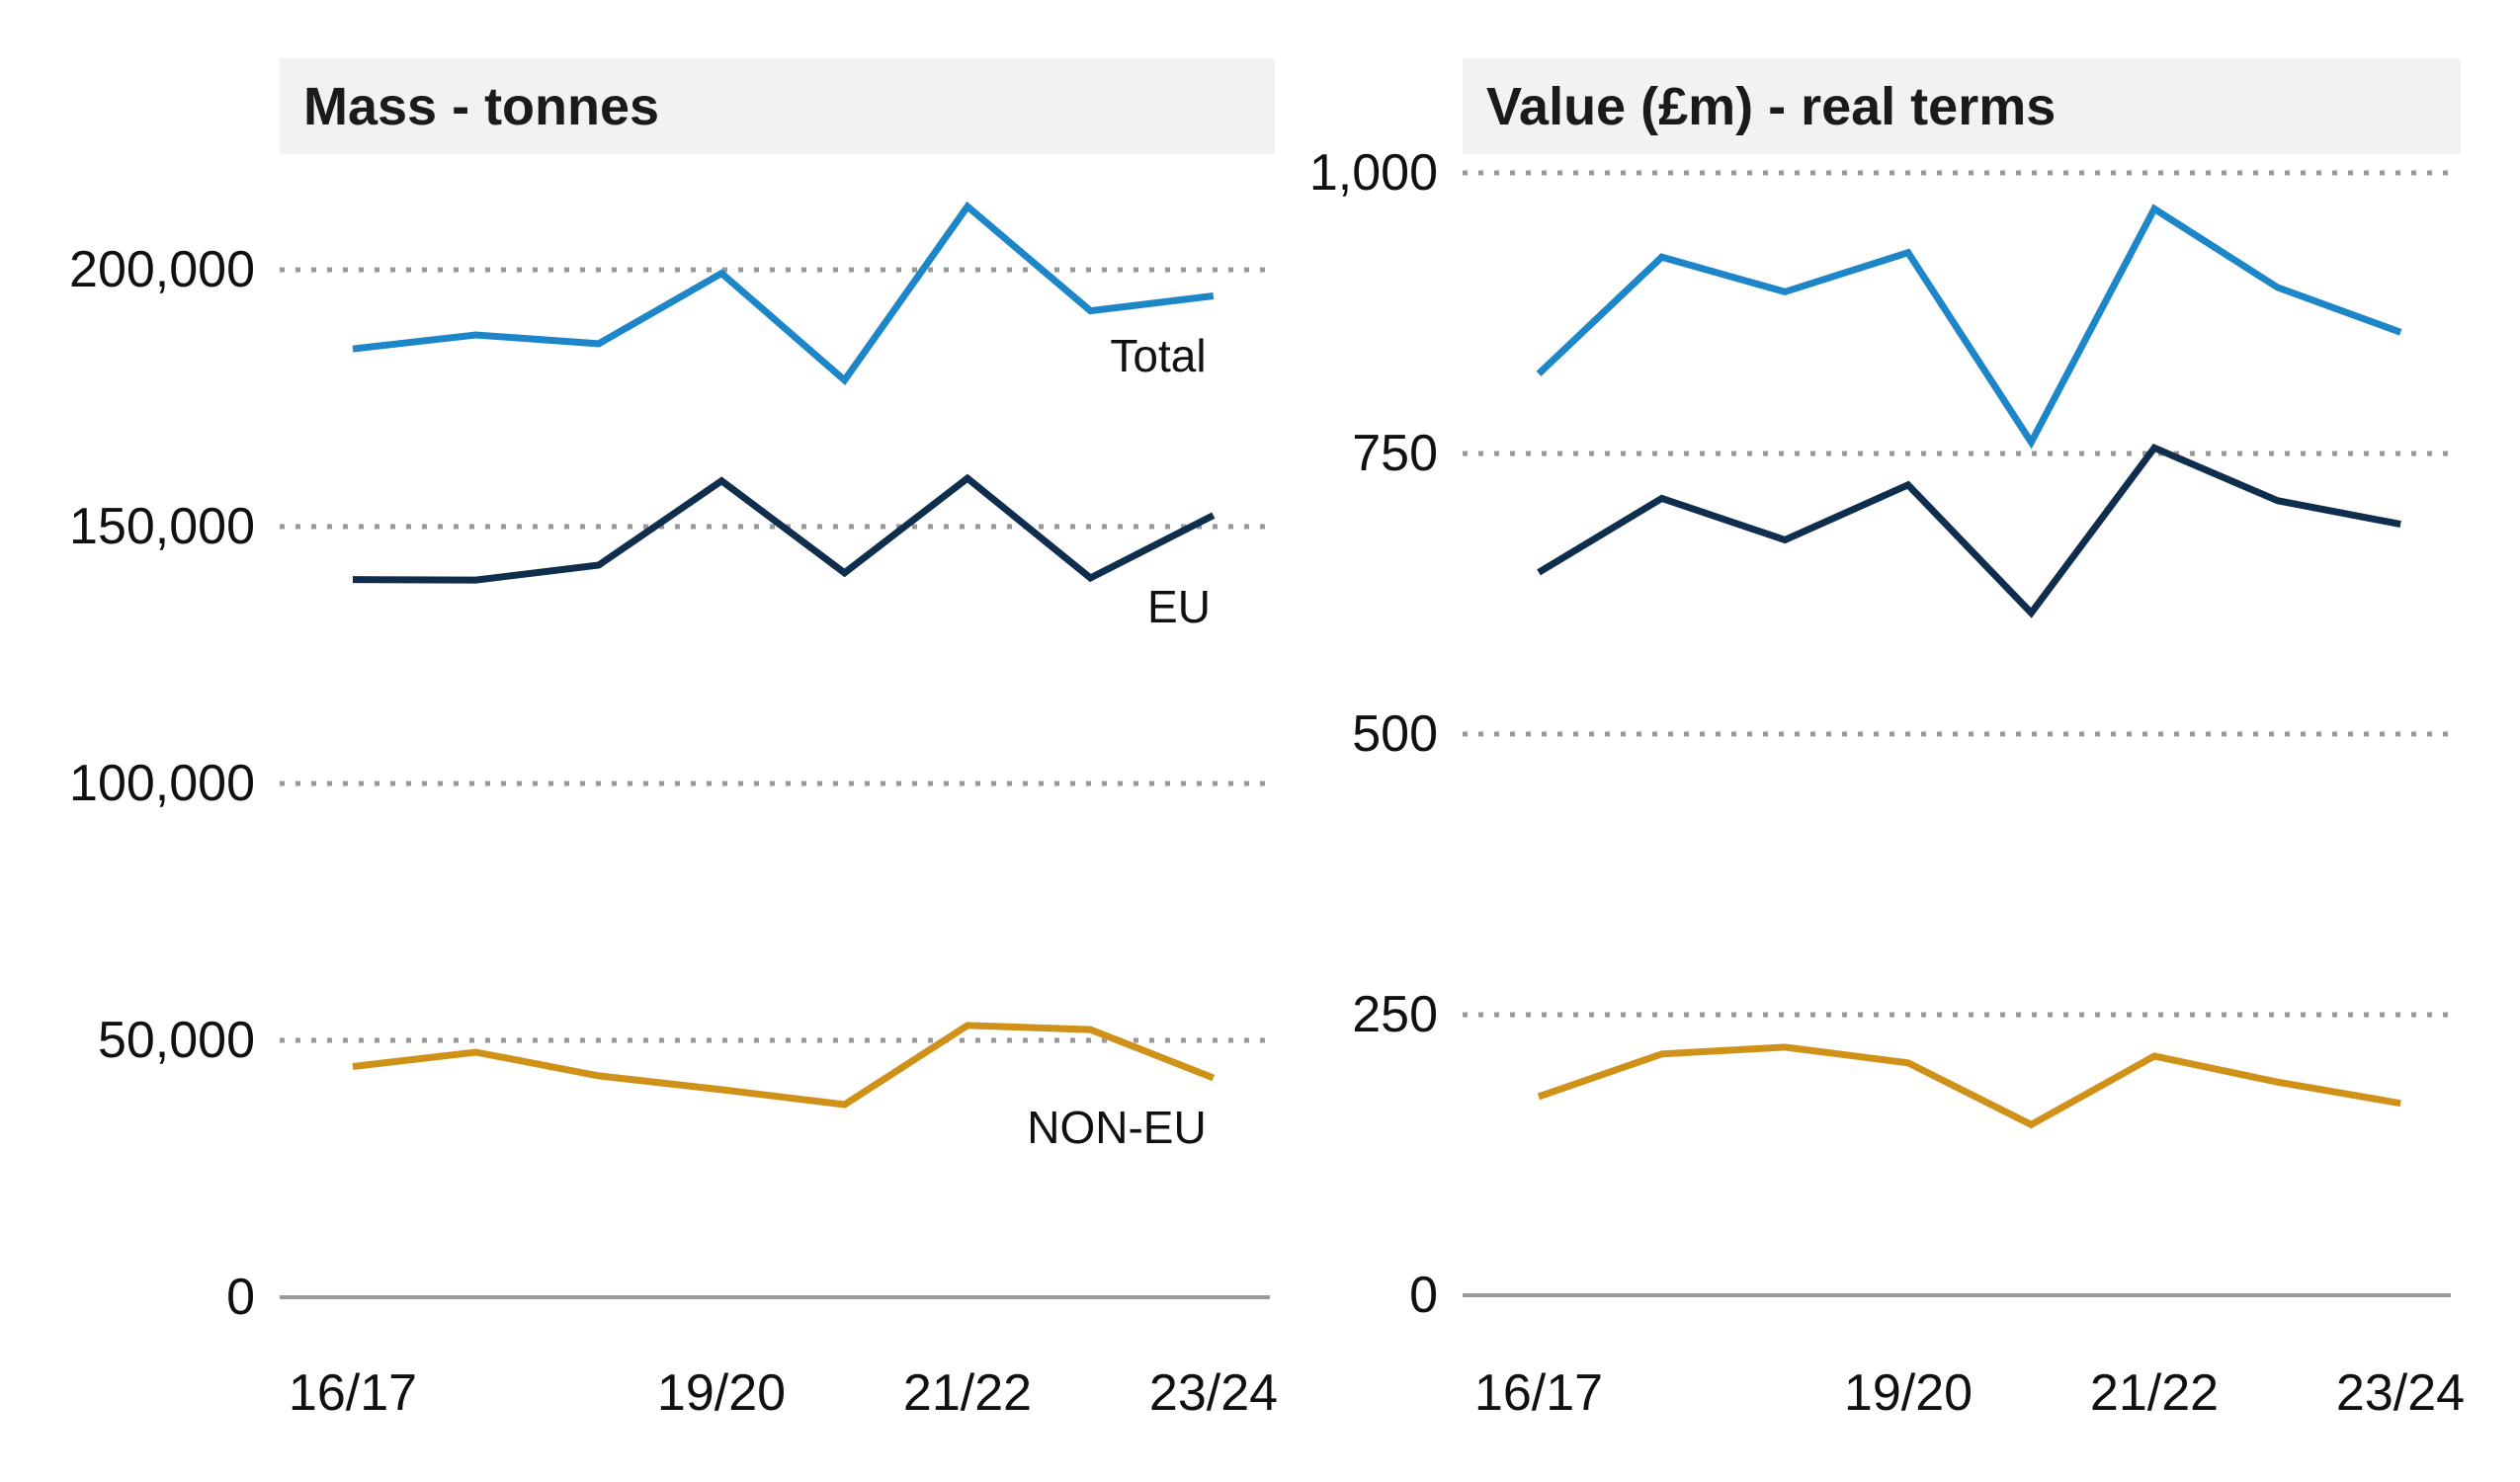  What do you see at coordinates (1158, 355) in the screenshot?
I see `series-label-total: Total` at bounding box center [1158, 355].